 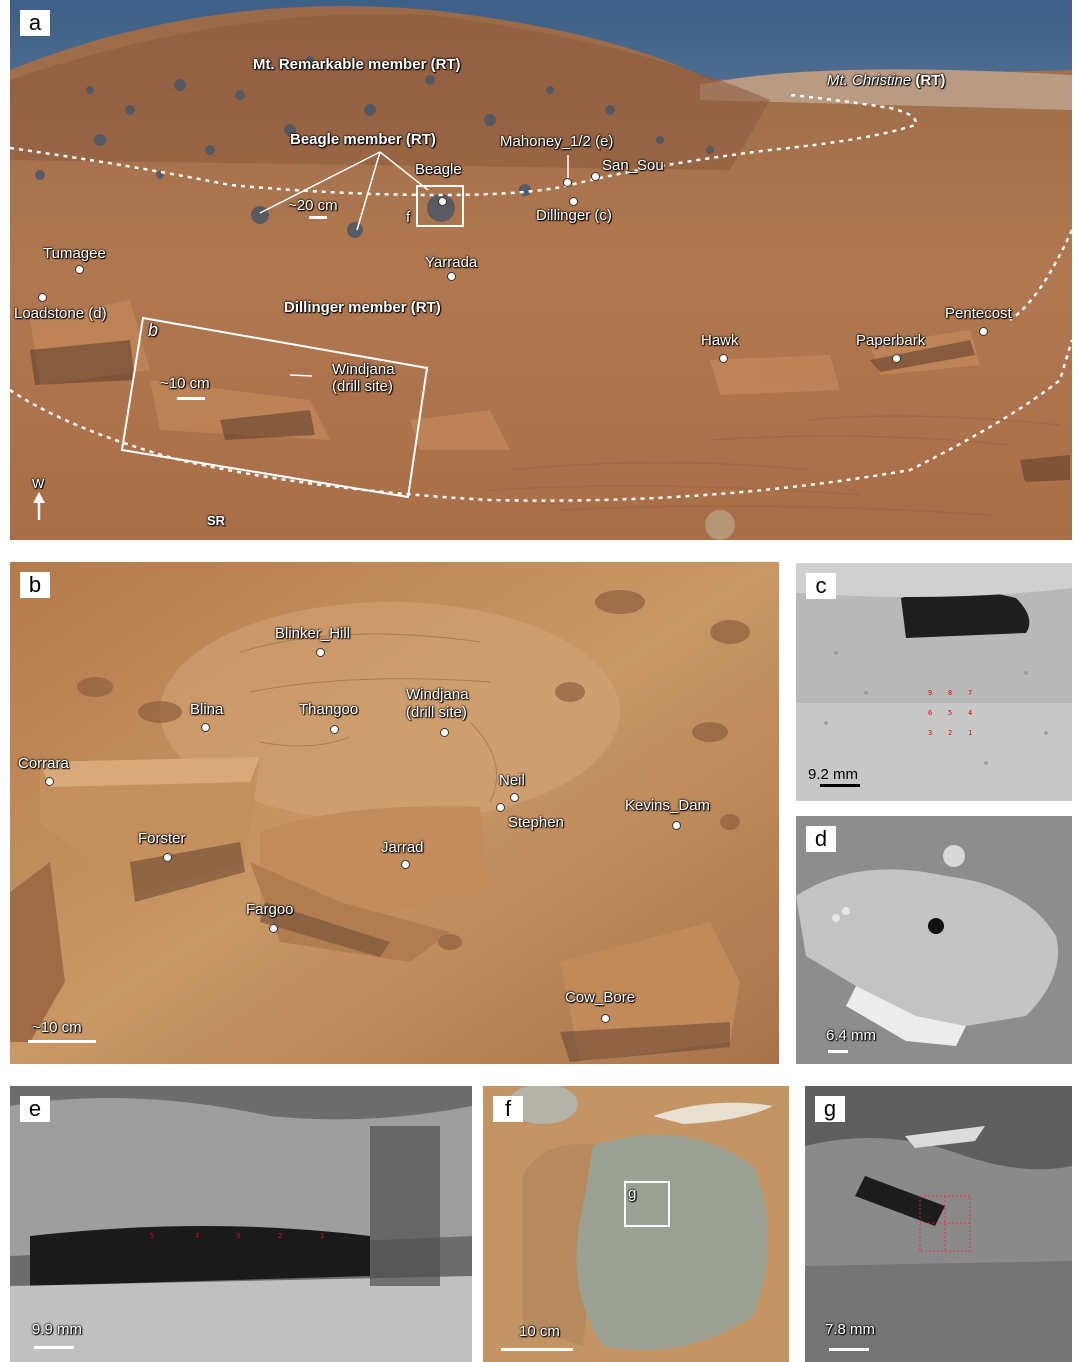 What do you see at coordinates (42, 297) in the screenshot?
I see `target-loadstone-marker` at bounding box center [42, 297].